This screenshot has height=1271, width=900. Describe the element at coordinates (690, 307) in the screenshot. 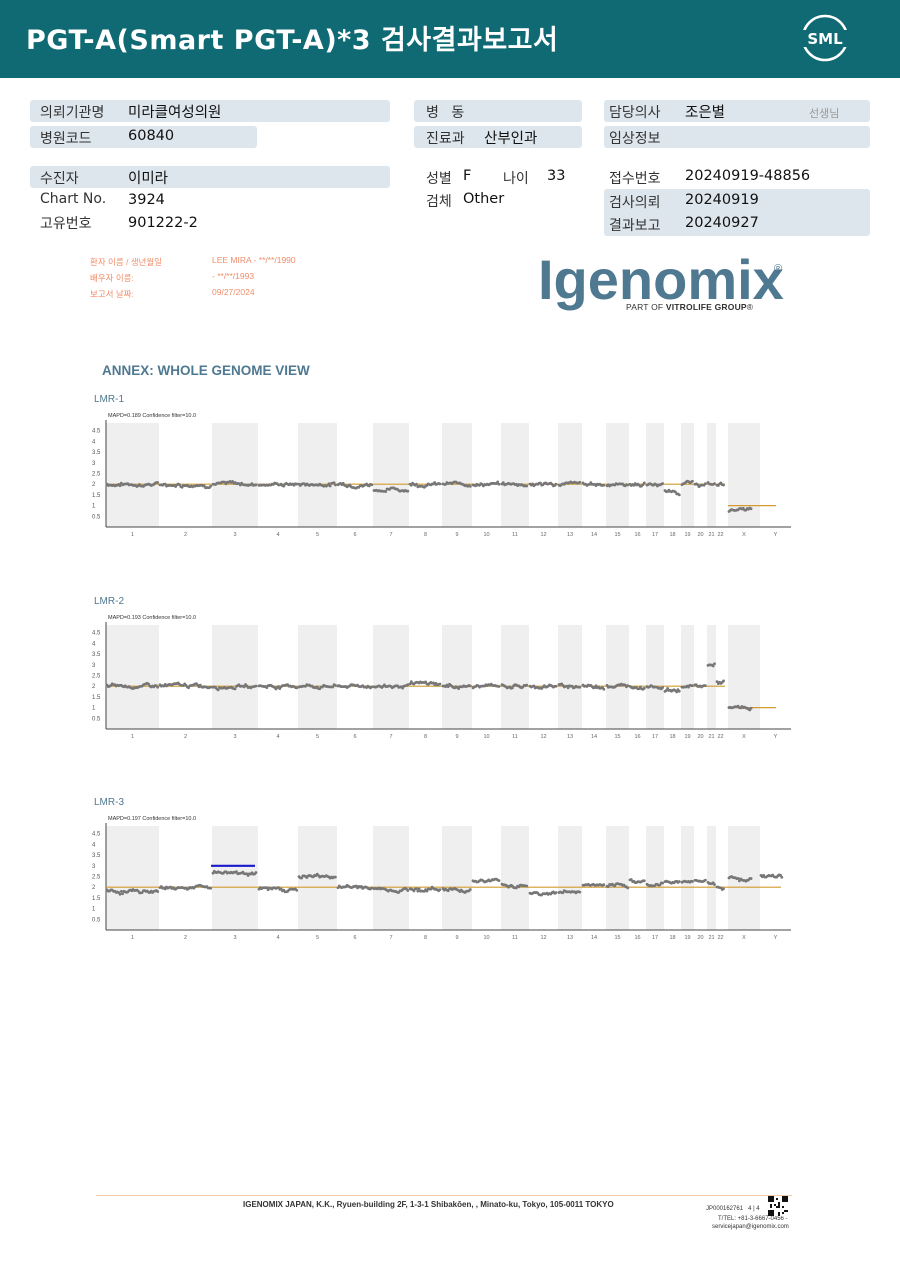

I see `igenomix-subtitle: PART OF VITROLIFE GROUP®` at that location.